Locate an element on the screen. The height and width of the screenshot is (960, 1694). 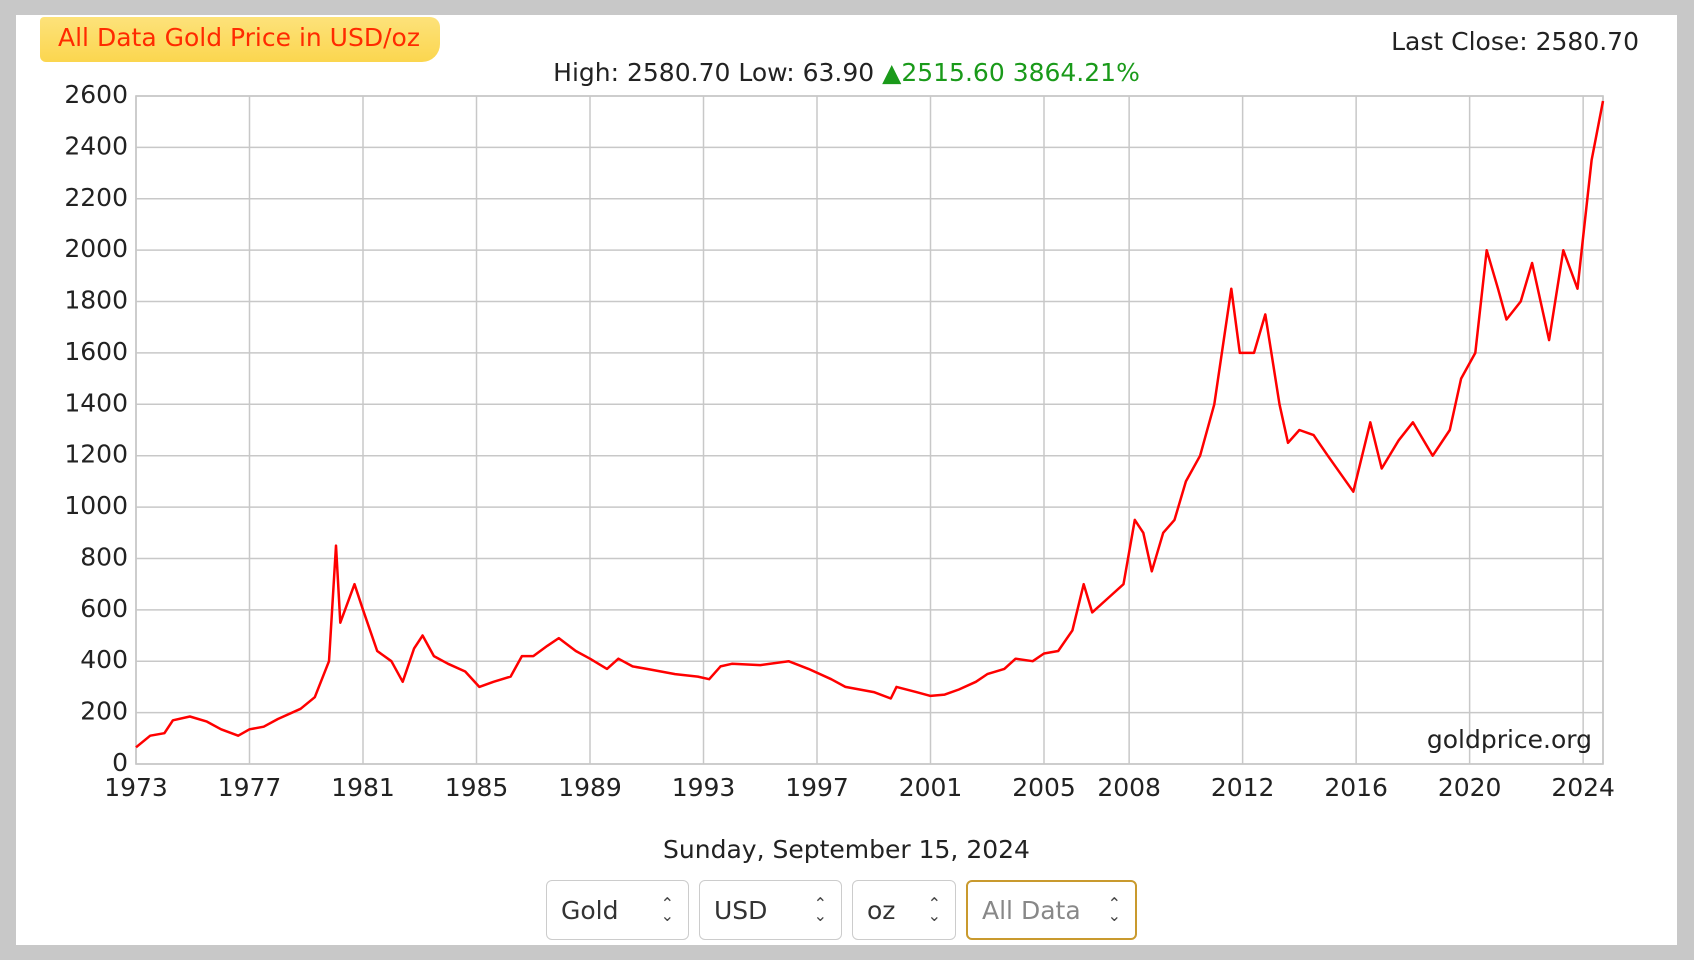
range-select: All Data ⌃ ⌄ is located at coordinates (1051, 910).